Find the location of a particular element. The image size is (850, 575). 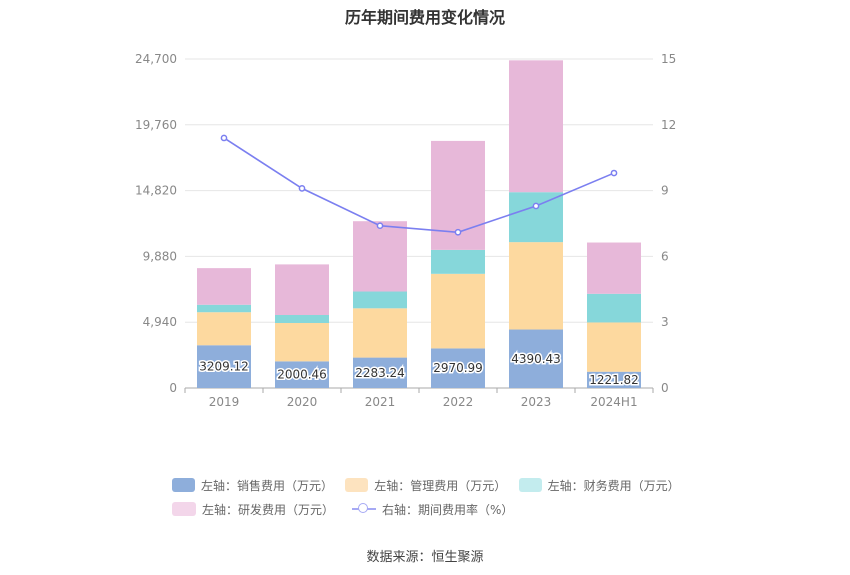

x-tick-label: 2024H1 is located at coordinates (613, 402).